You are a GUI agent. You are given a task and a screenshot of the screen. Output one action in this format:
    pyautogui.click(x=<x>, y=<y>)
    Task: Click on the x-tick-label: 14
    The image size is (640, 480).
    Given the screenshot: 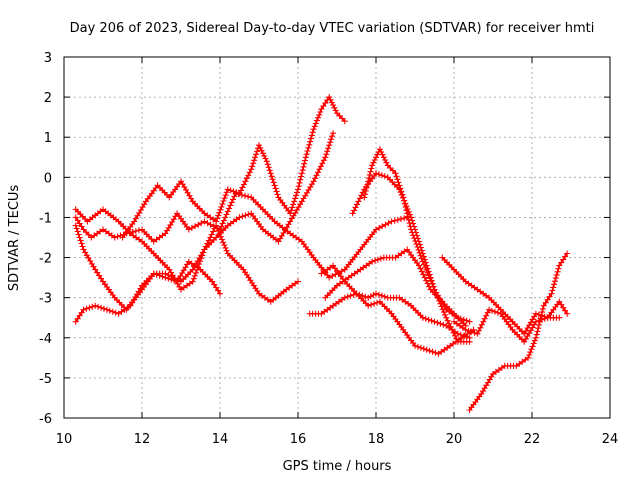 What is the action you would take?
    pyautogui.click(x=220, y=439)
    